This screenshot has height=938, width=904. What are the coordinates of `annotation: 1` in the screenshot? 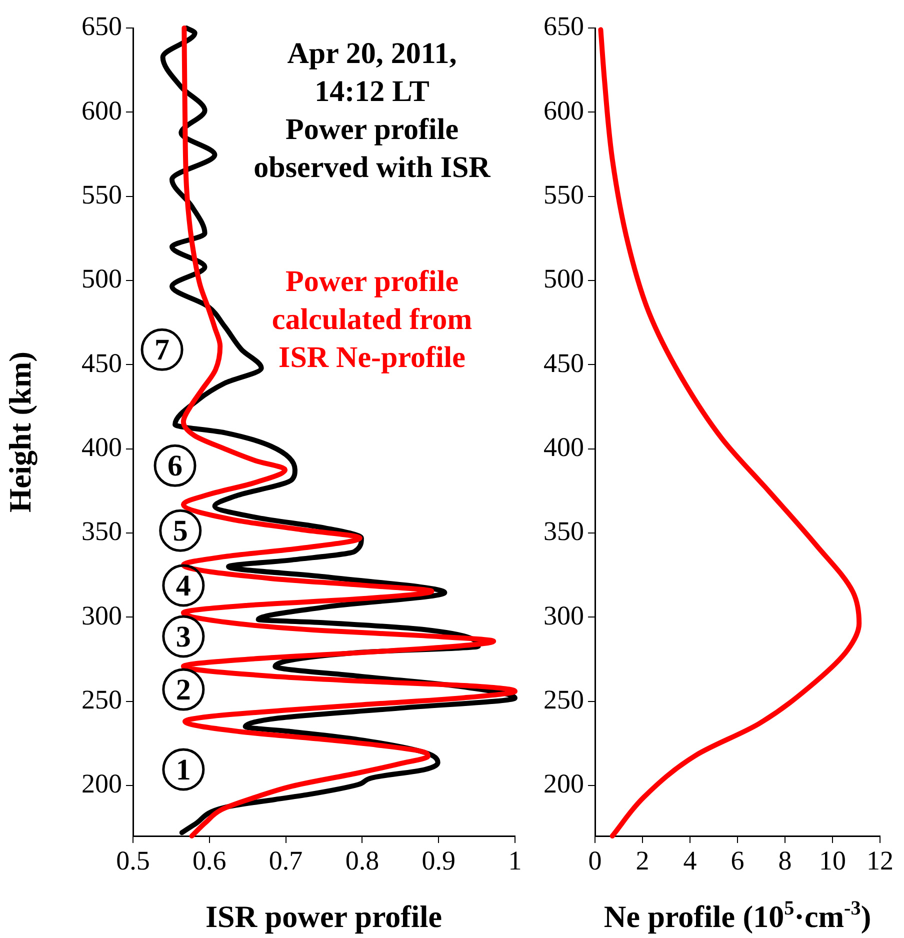 It's located at (183, 769).